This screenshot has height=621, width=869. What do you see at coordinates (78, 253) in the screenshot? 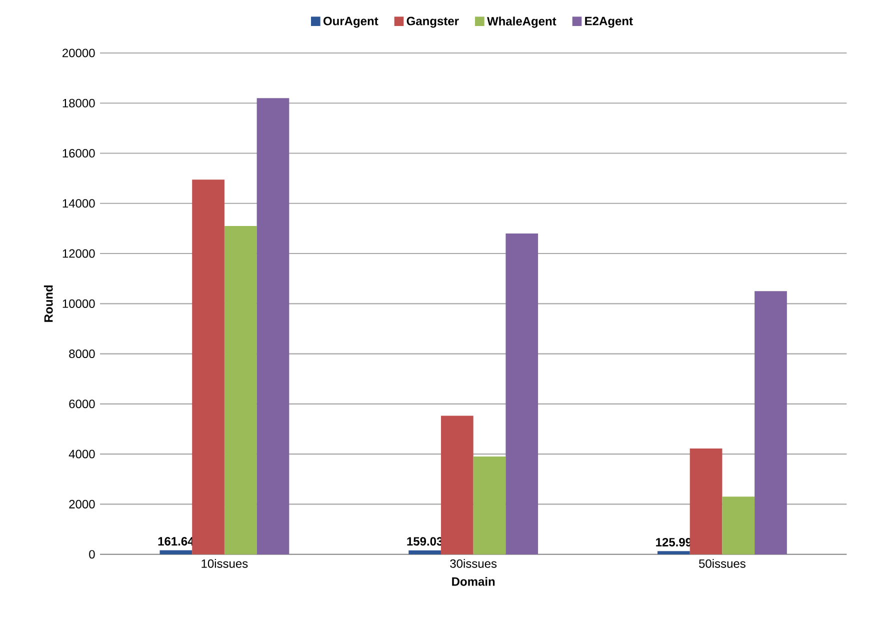
I see `y-tick-label: 12000` at bounding box center [78, 253].